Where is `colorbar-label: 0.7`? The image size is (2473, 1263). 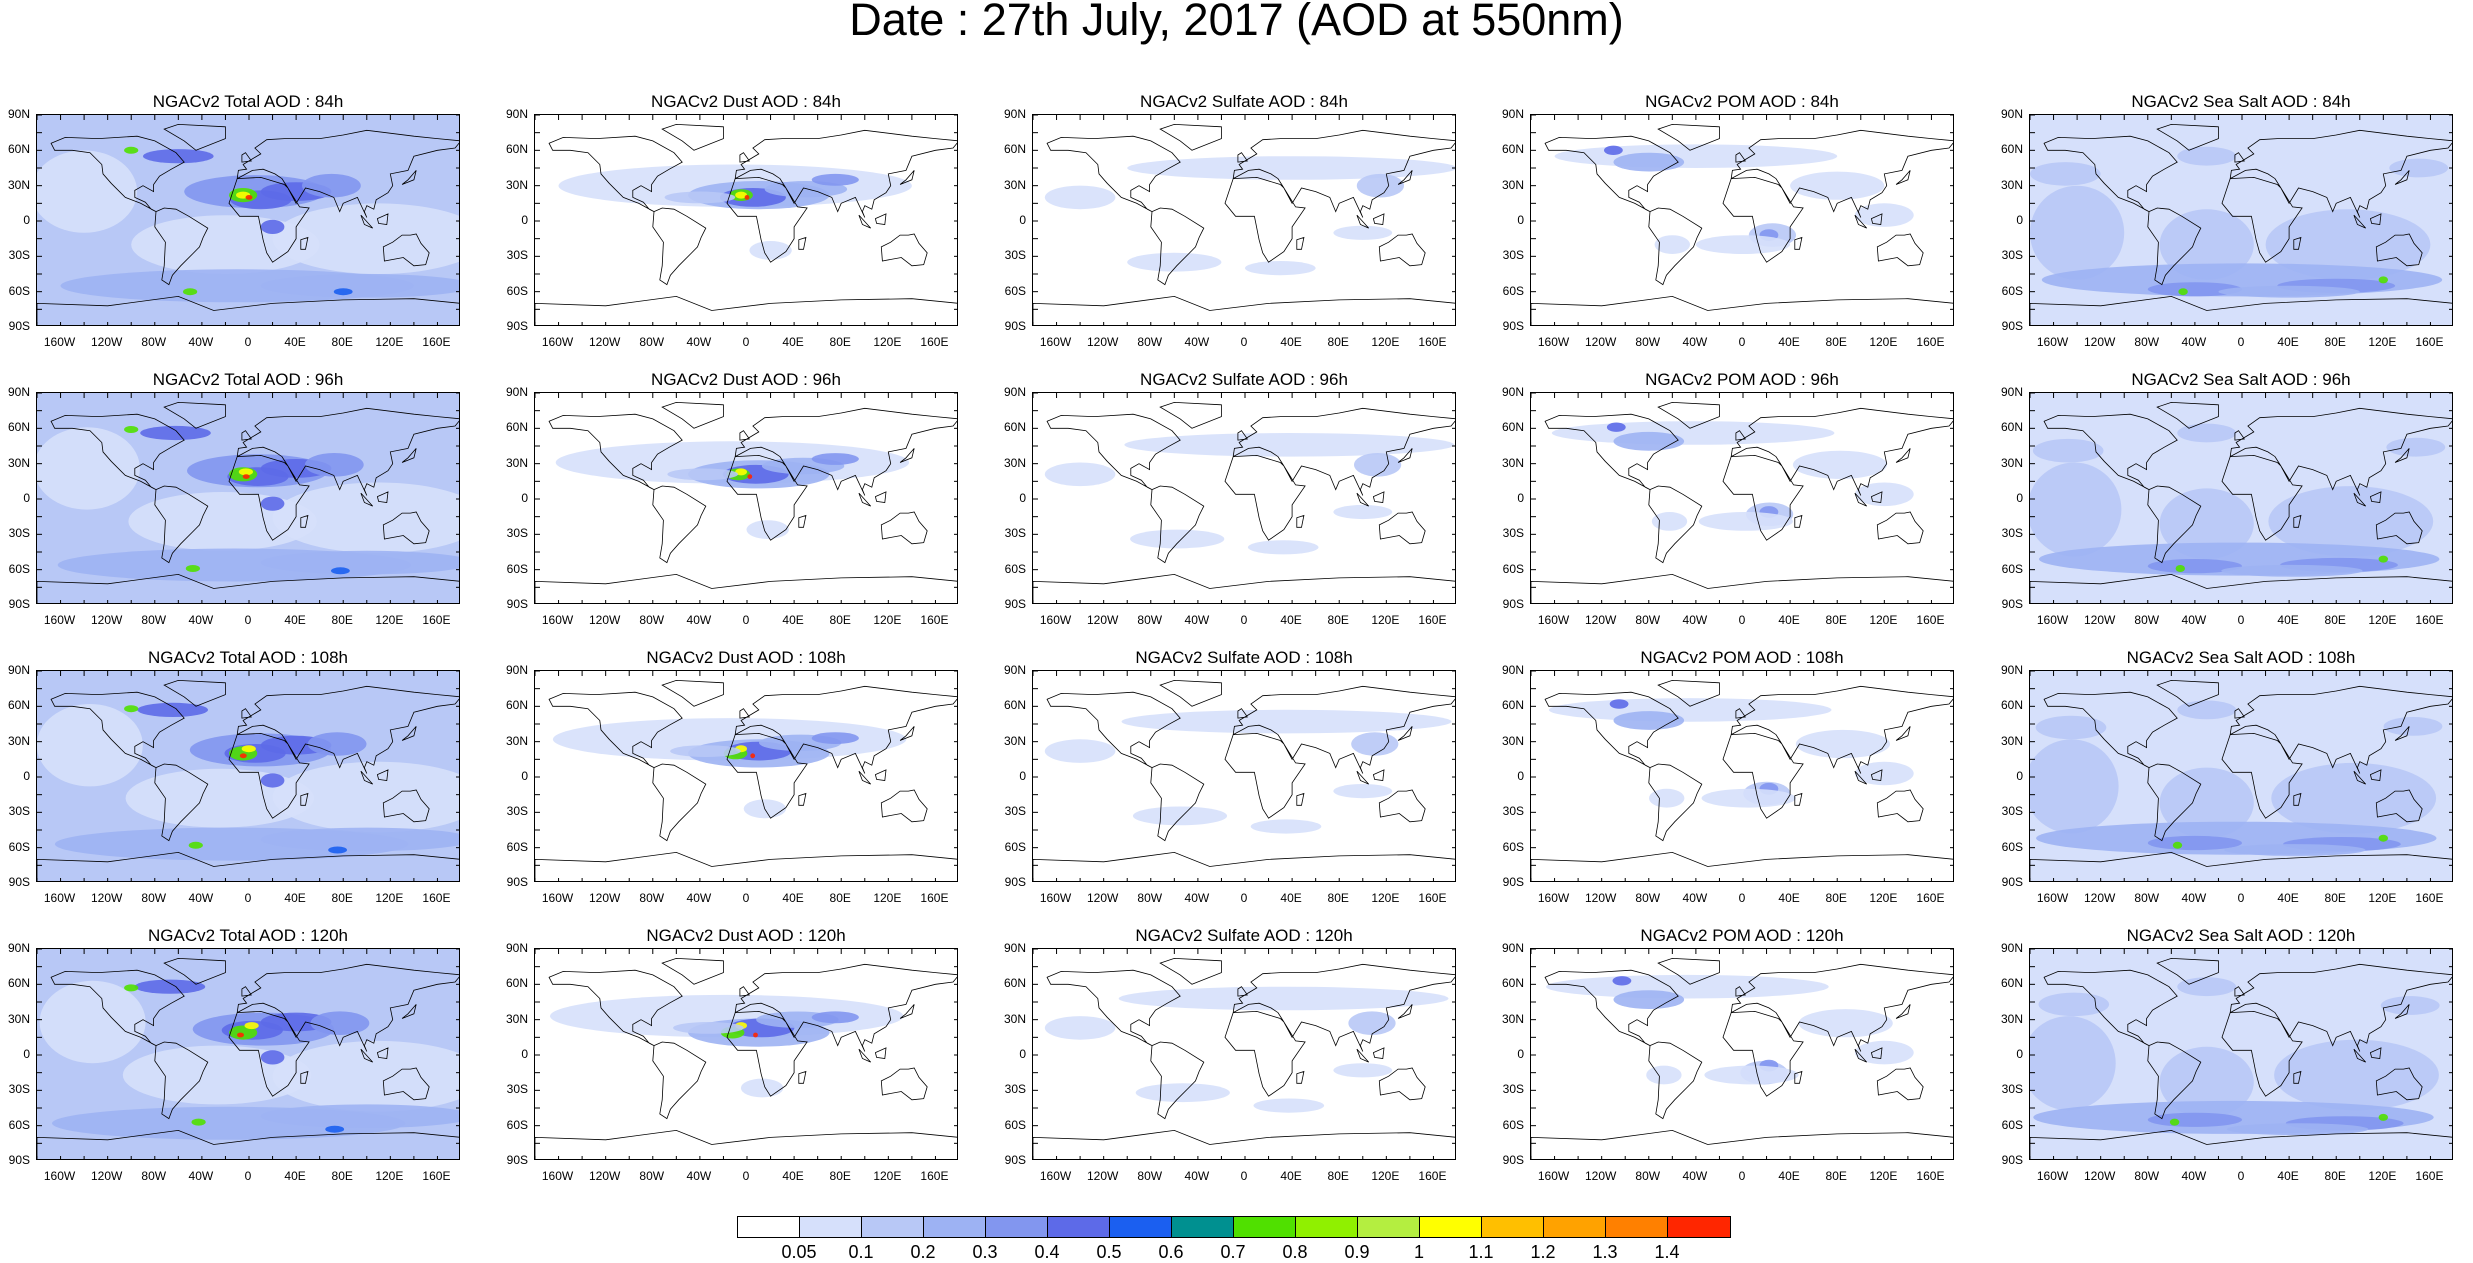
colorbar-label: 0.7 is located at coordinates (1233, 1252).